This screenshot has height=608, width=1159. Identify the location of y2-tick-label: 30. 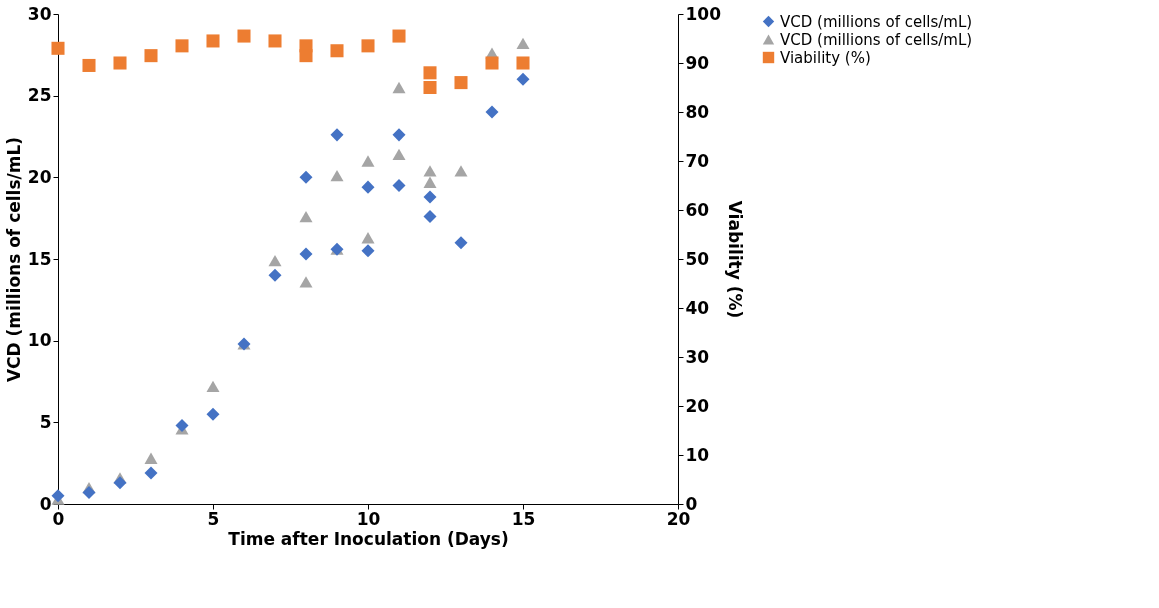
(697, 356).